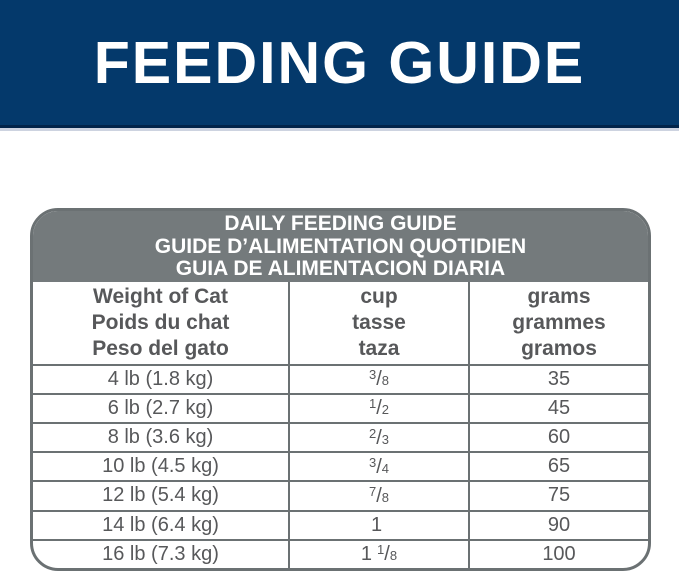  I want to click on header-cup-en: cup, so click(379, 296).